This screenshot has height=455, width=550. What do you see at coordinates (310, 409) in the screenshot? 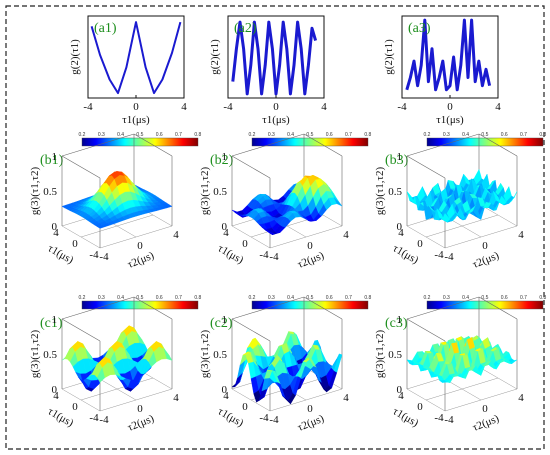
I see `t2-tick-label: 0` at bounding box center [310, 409].